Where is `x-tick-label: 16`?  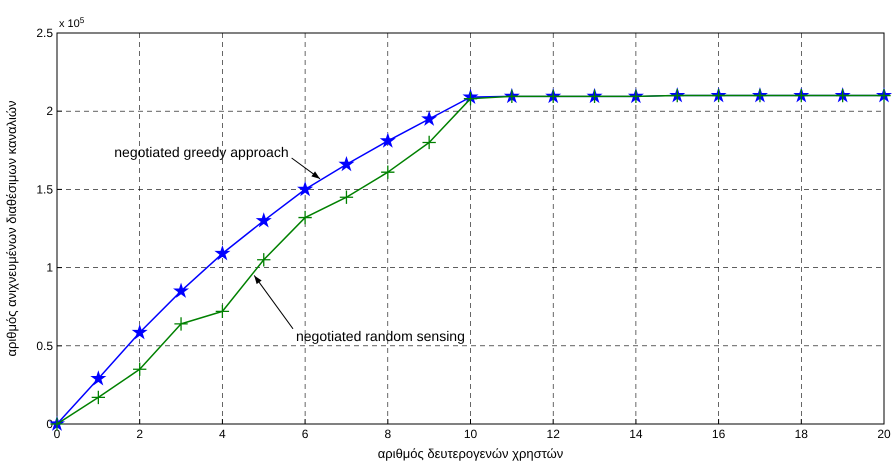 x-tick-label: 16 is located at coordinates (719, 434).